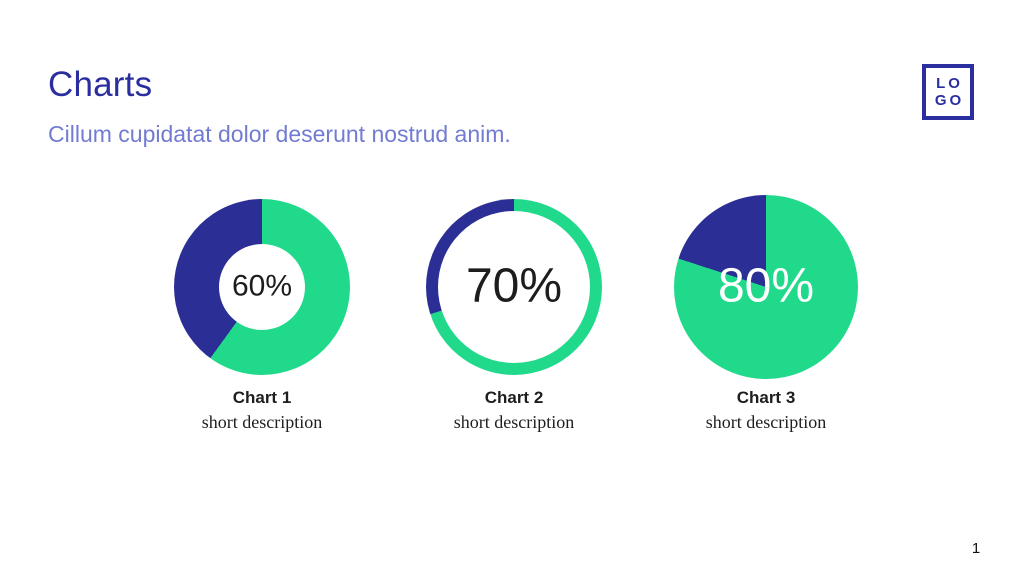 This screenshot has width=1022, height=575. What do you see at coordinates (766, 397) in the screenshot?
I see `chart-3-title: Chart 3` at bounding box center [766, 397].